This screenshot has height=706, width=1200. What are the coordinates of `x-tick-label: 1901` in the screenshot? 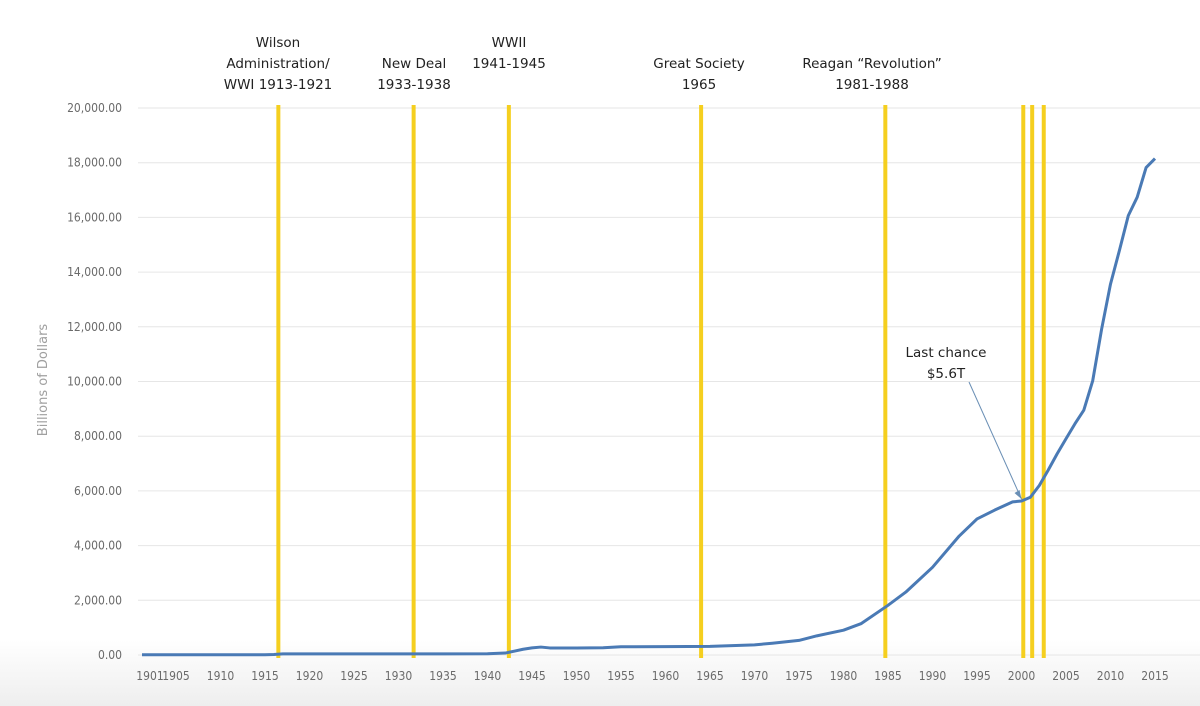 It's located at (149, 676).